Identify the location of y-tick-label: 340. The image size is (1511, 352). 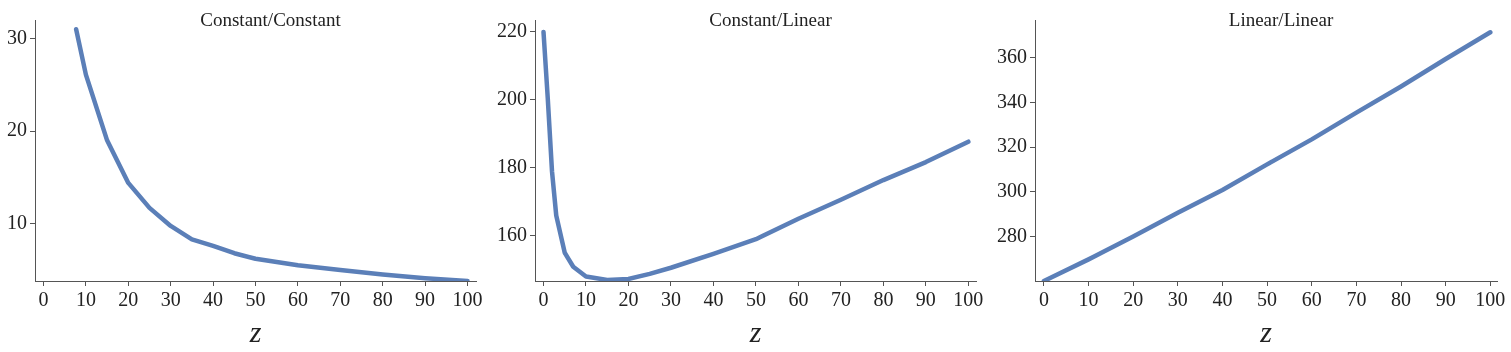
(1012, 100).